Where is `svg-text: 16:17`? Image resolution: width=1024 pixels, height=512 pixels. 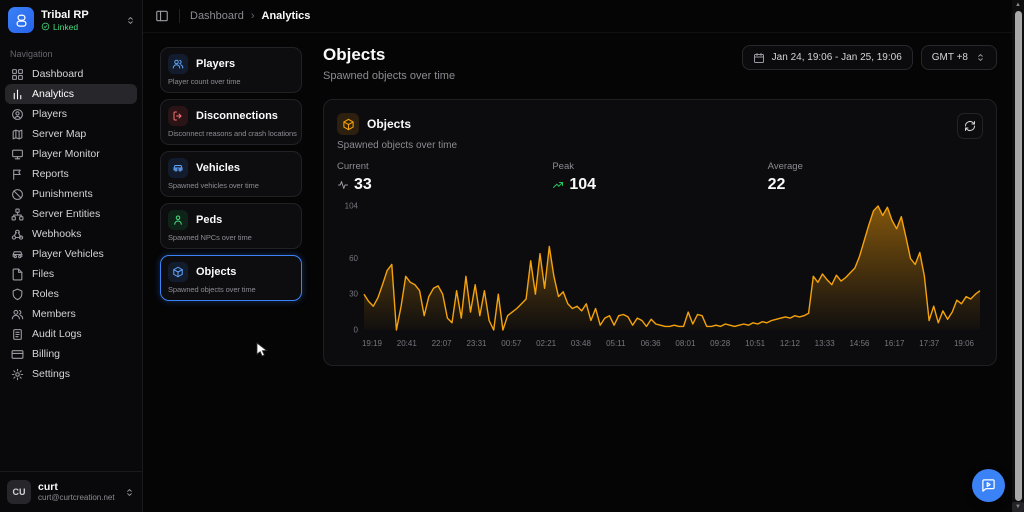
svg-text: 16:17 is located at coordinates (894, 343).